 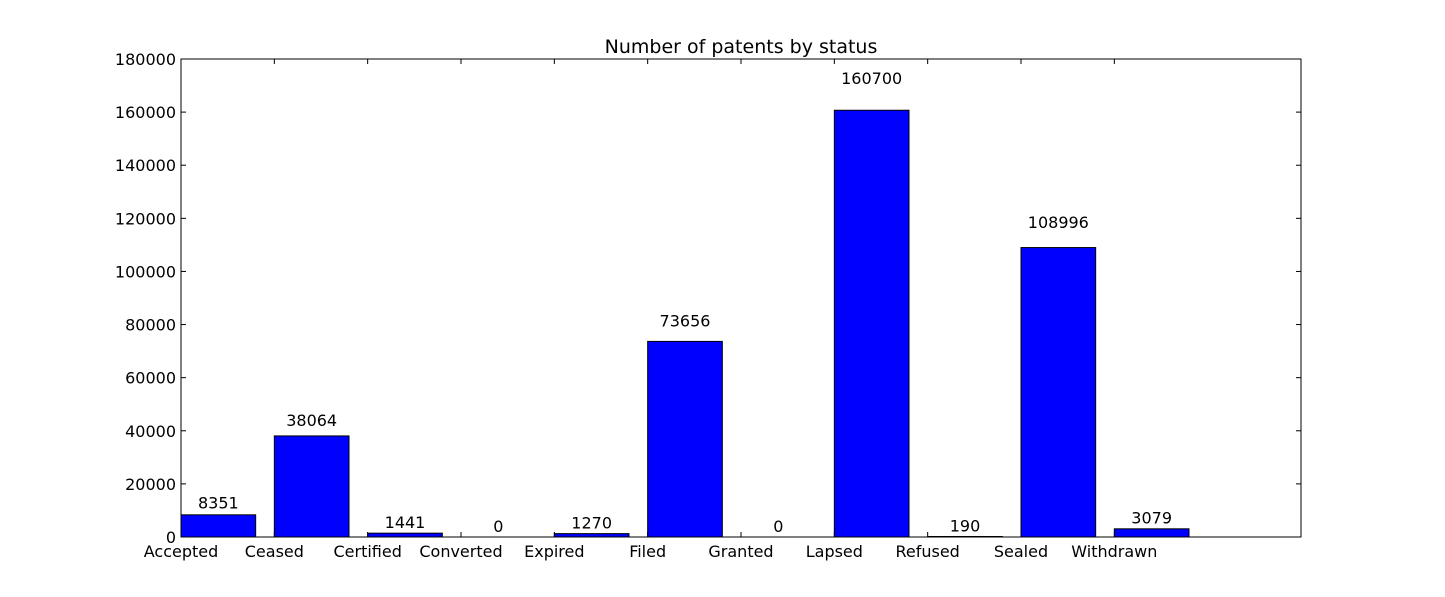 I want to click on y-tick-label: 20000, so click(x=150, y=484).